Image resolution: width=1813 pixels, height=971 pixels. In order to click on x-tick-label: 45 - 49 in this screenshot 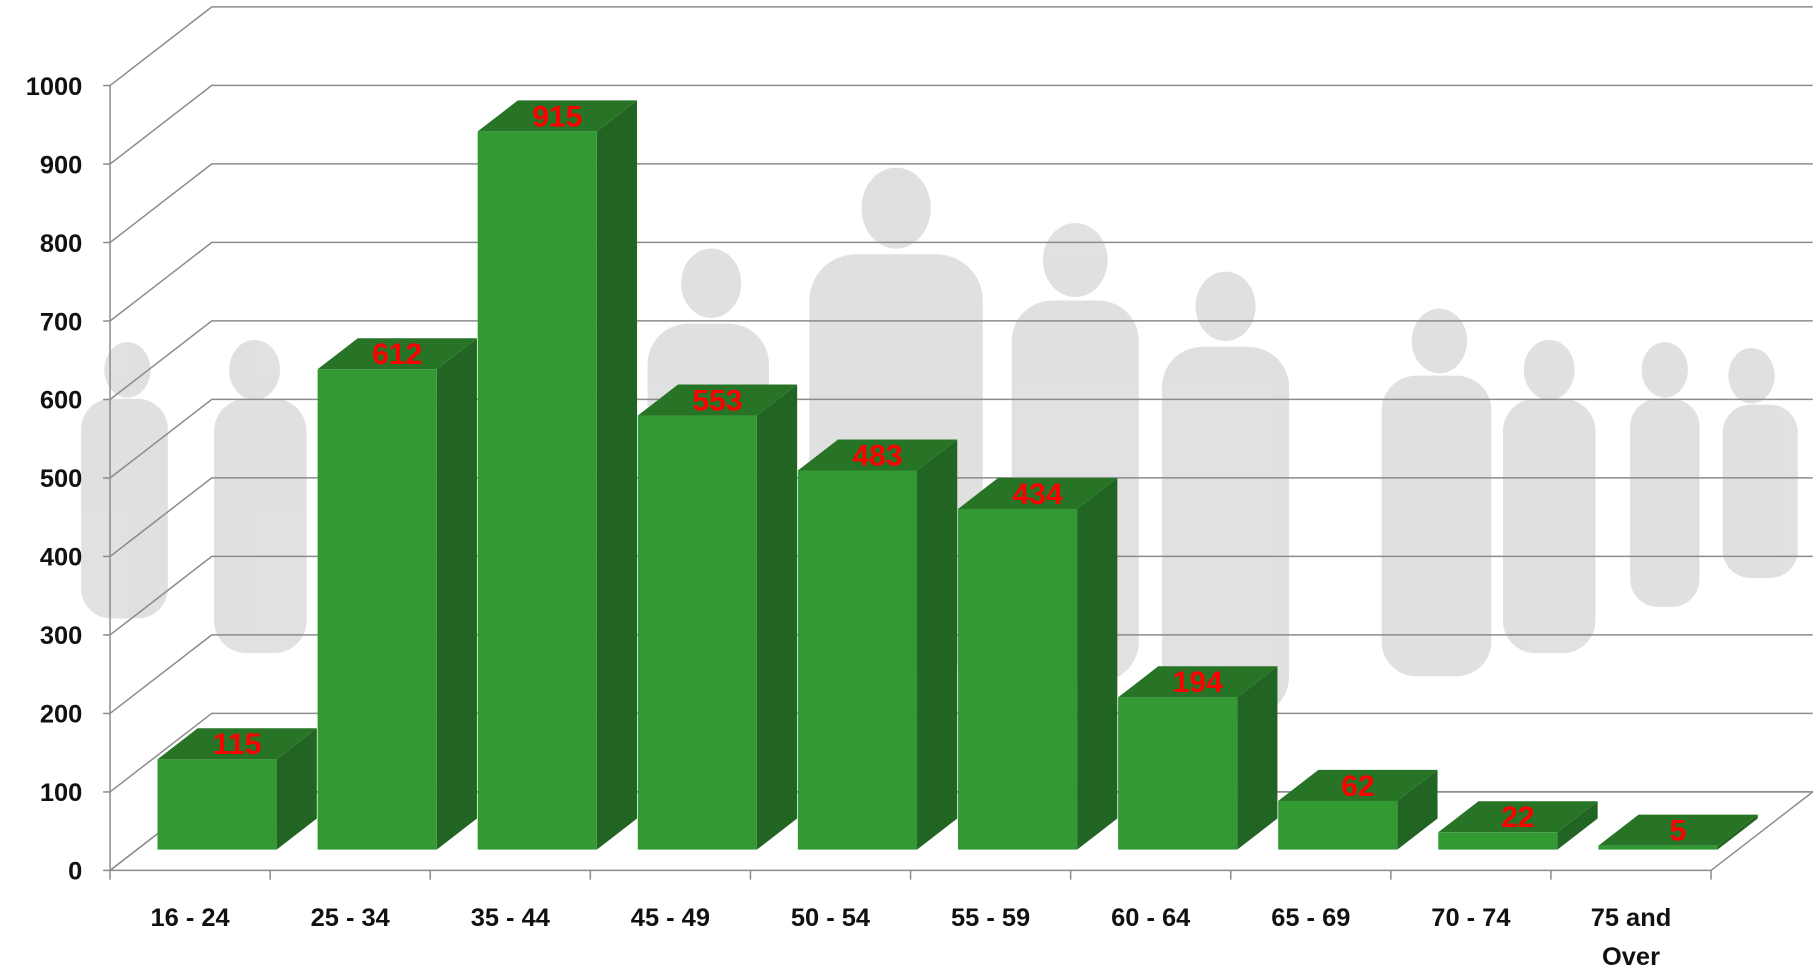, I will do `click(670, 918)`.